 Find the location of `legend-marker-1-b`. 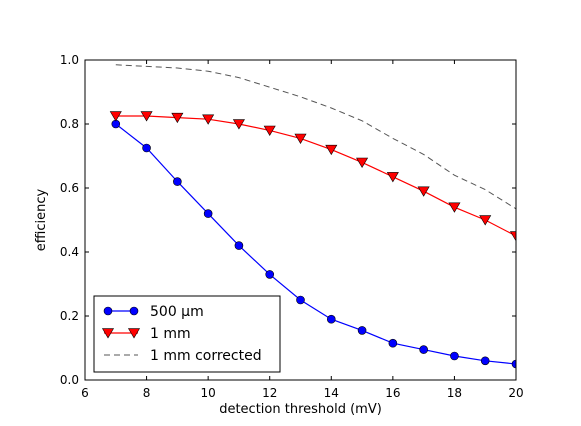

legend-marker-1-b is located at coordinates (134, 311).